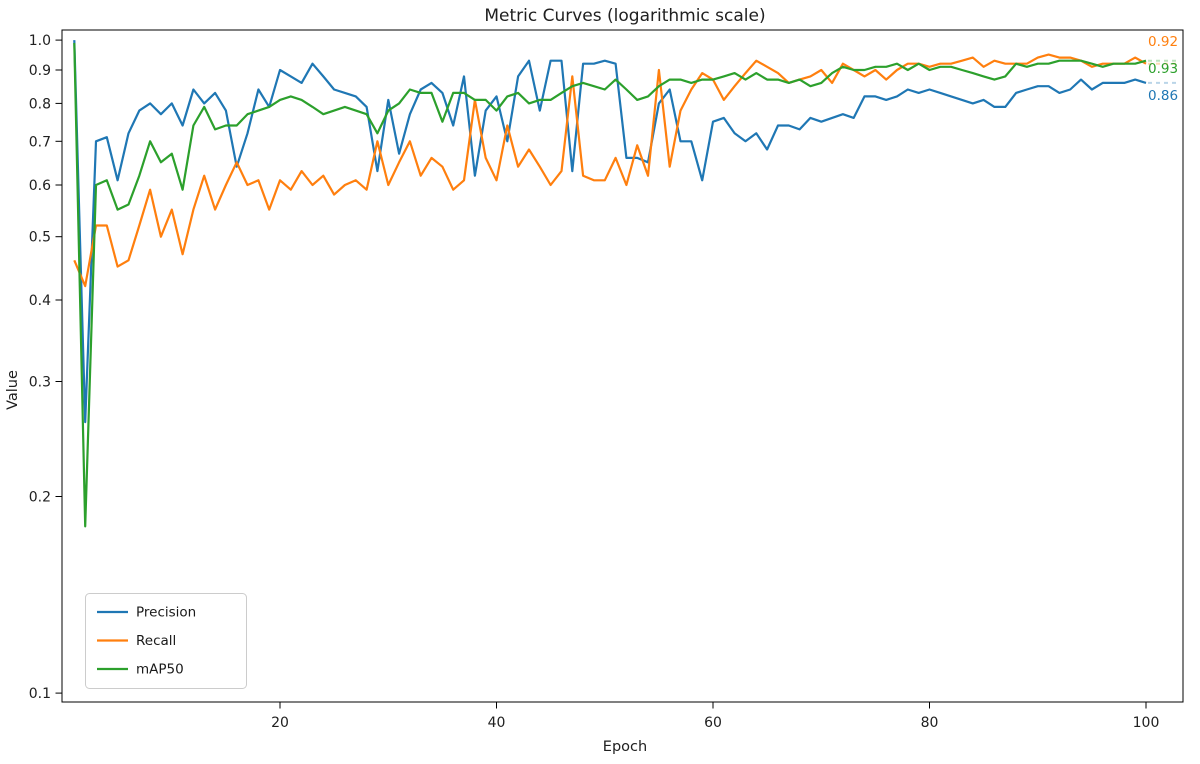  I want to click on legend: Precision Recall mAP50, so click(166, 641).